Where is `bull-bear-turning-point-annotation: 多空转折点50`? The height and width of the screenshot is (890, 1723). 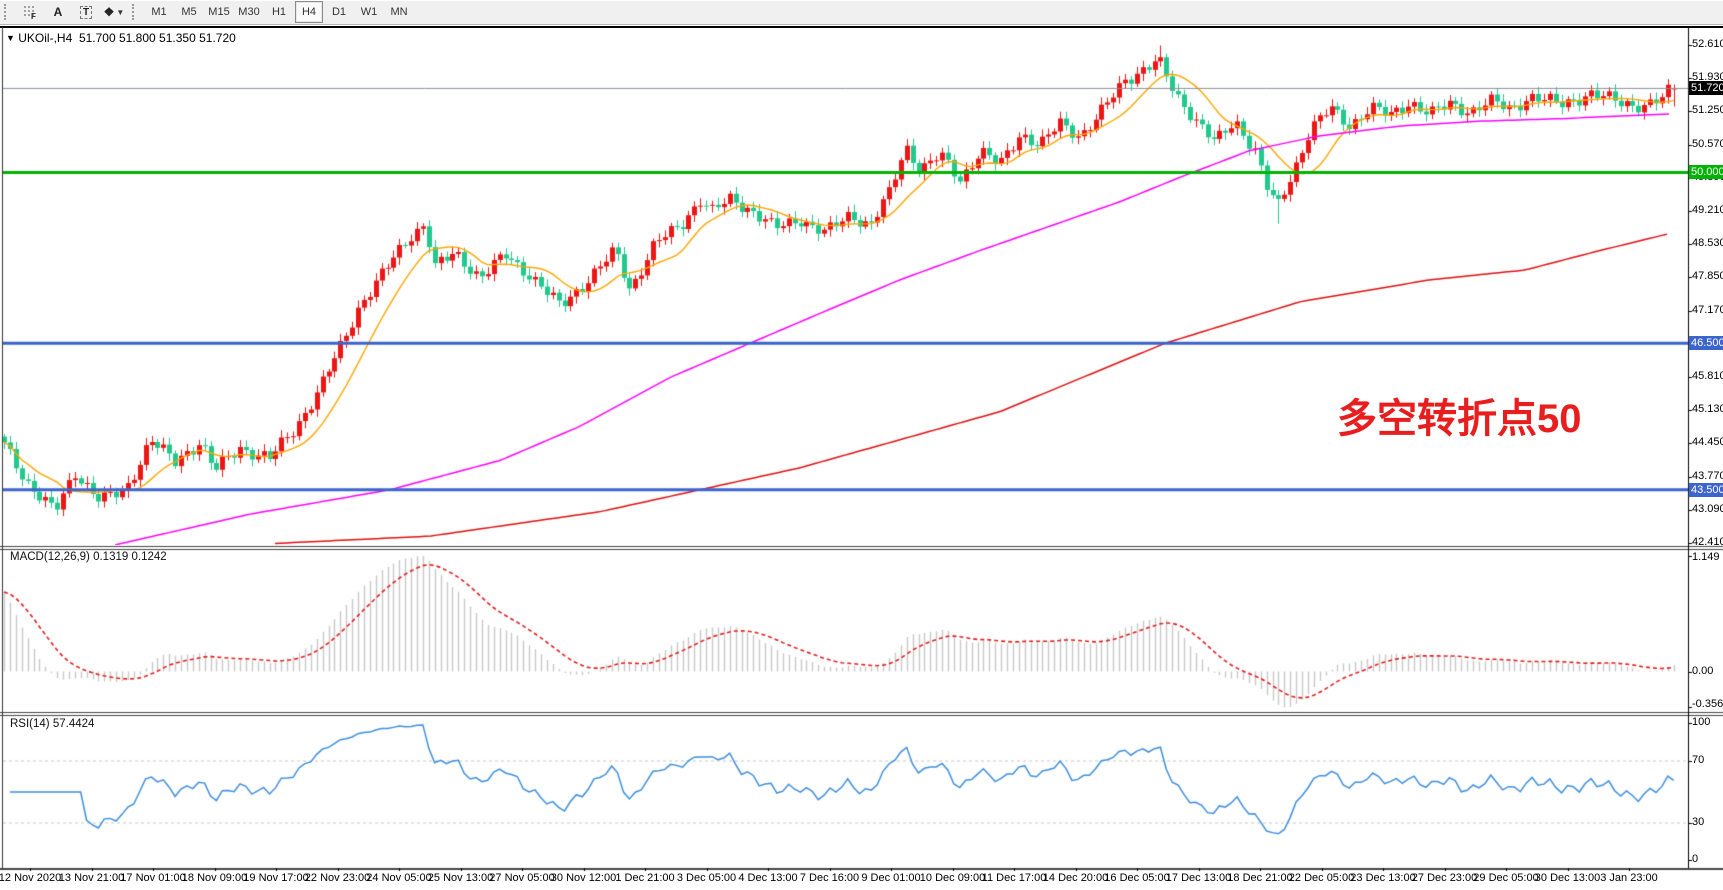 bull-bear-turning-point-annotation: 多空转折点50 is located at coordinates (1459, 419).